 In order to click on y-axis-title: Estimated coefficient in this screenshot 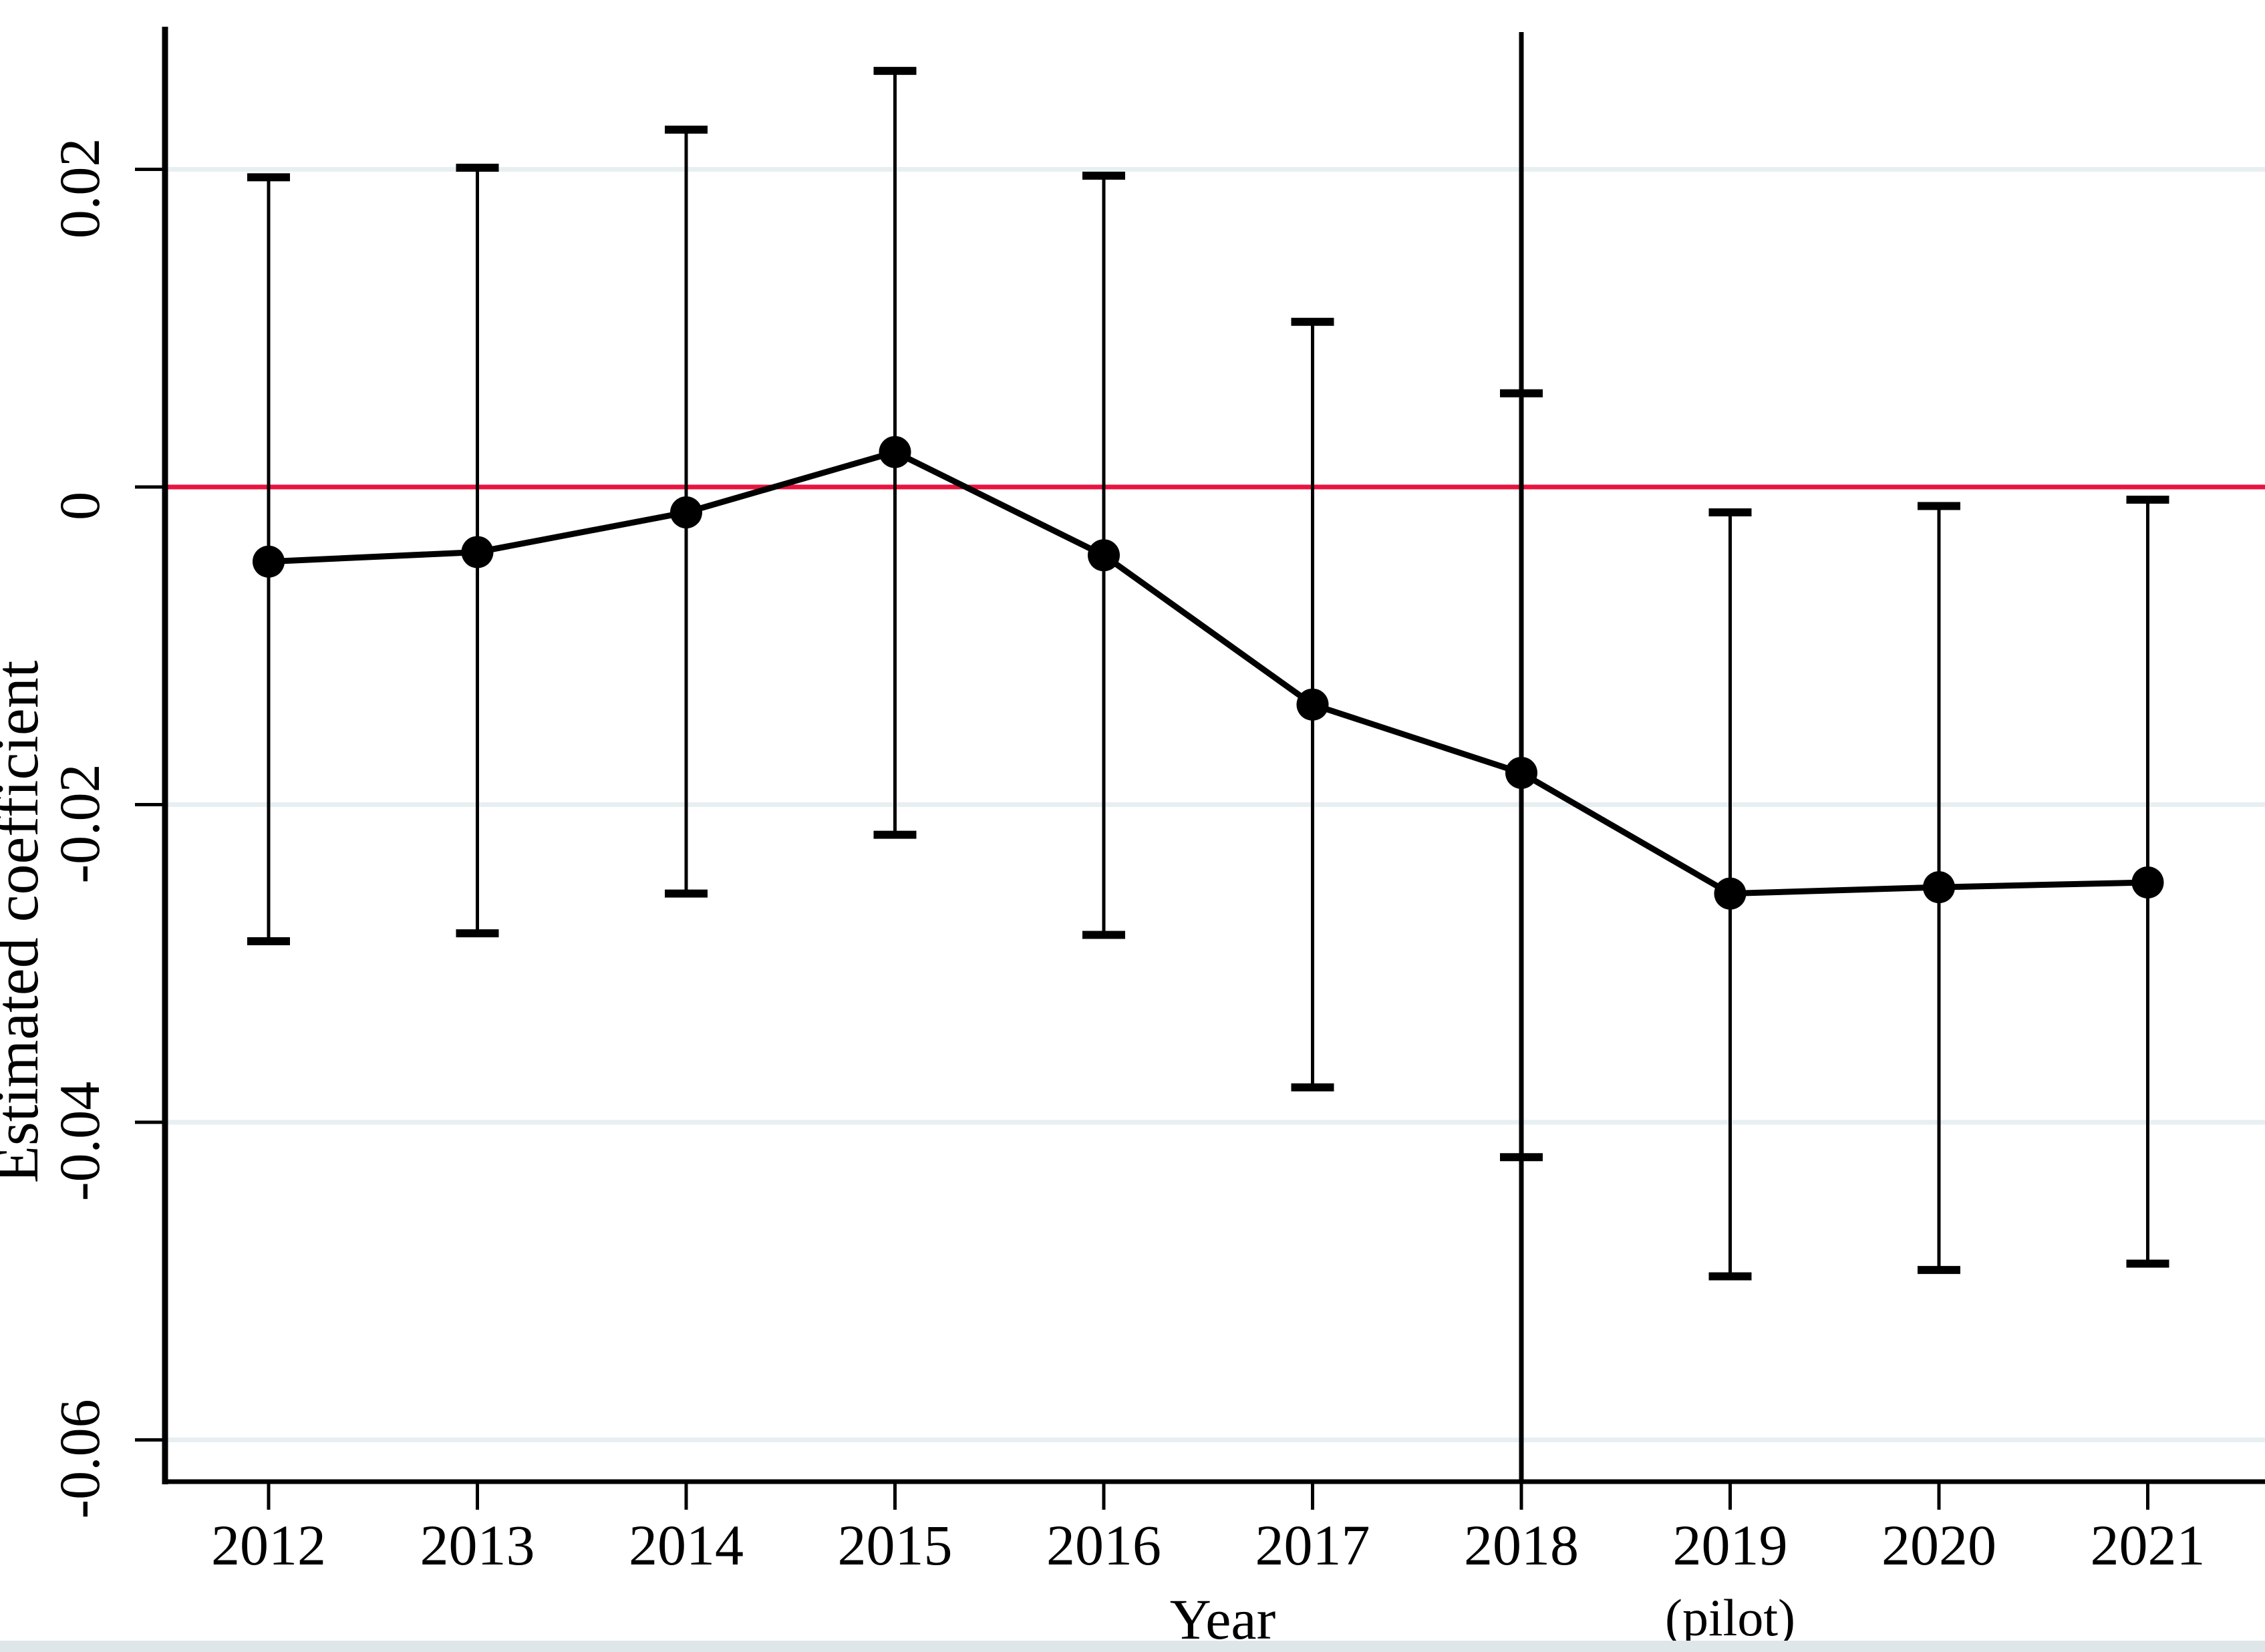, I will do `click(26, 921)`.